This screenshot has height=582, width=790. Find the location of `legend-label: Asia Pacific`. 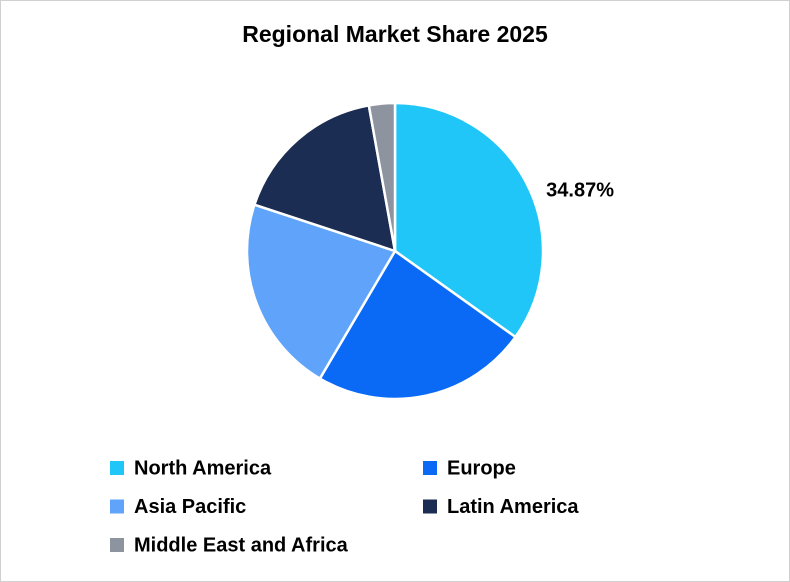

legend-label: Asia Pacific is located at coordinates (190, 507).